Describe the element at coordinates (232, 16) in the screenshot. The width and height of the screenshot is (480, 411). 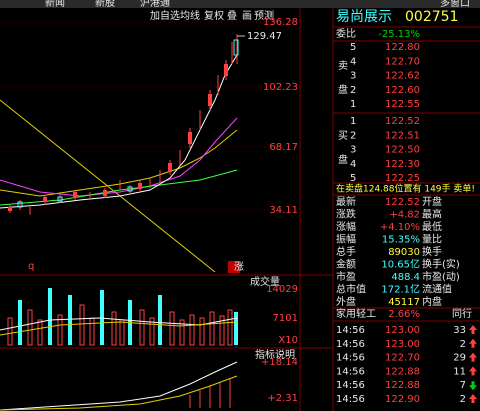
I see `toolbar-button: 叠` at that location.